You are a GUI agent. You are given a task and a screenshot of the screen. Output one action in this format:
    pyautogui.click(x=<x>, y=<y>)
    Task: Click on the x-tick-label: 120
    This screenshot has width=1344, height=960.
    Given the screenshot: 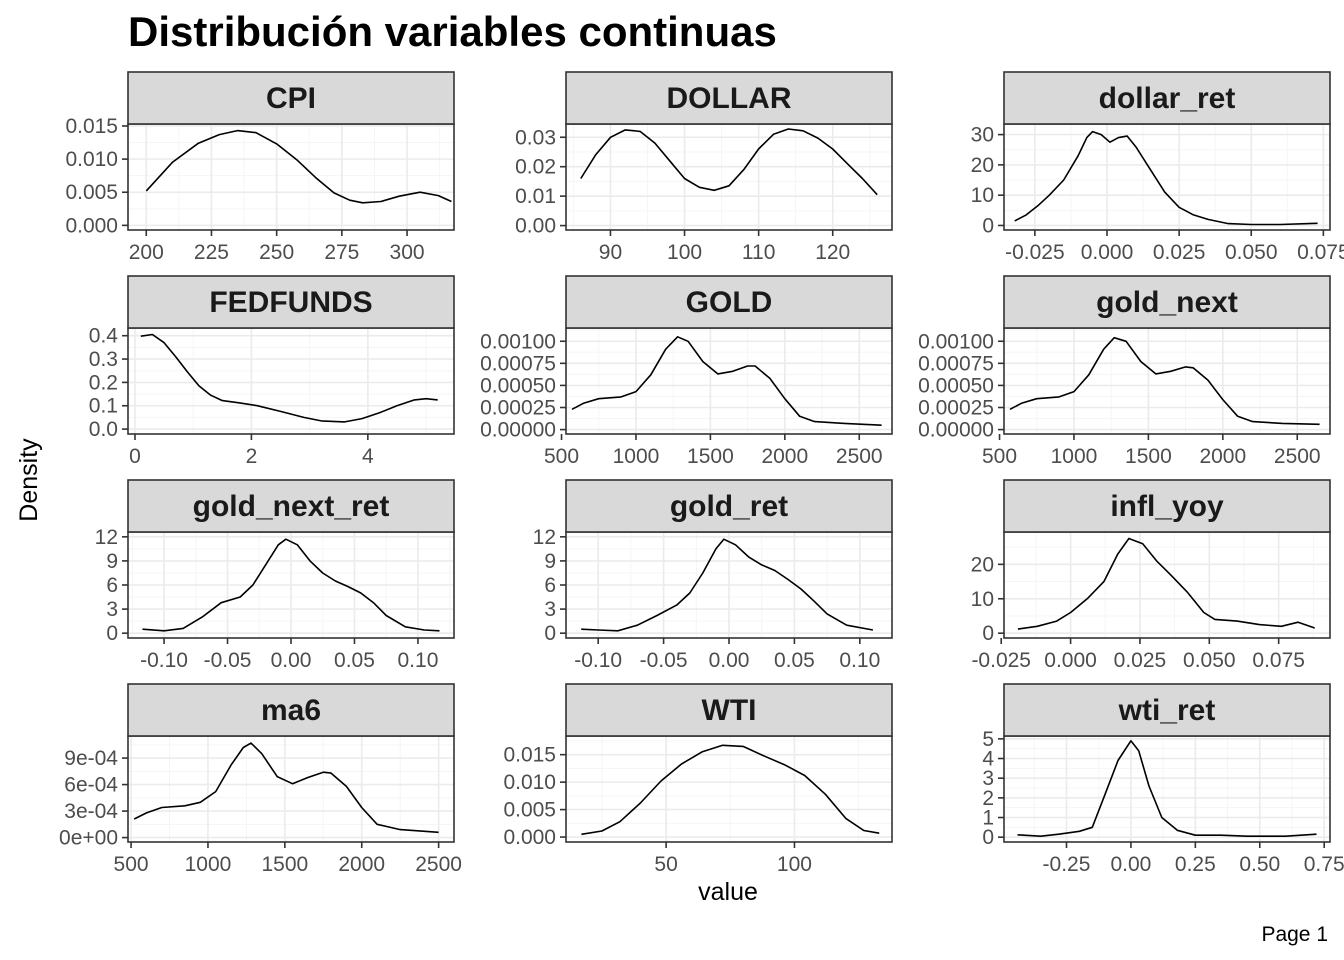 What is the action you would take?
    pyautogui.click(x=832, y=252)
    